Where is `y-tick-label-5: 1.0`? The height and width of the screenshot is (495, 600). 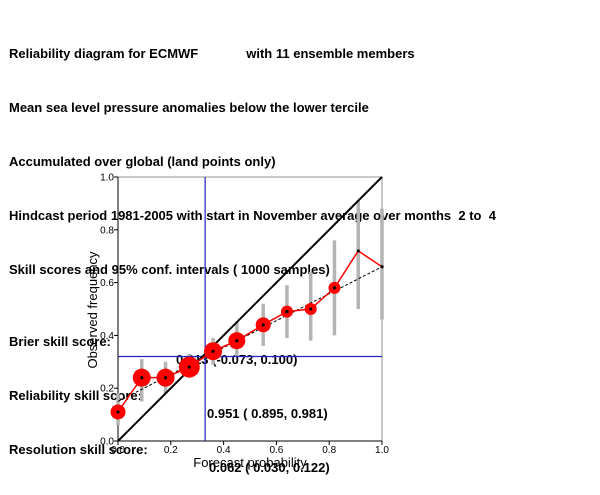
y-tick-label-5: 1.0 is located at coordinates (107, 178).